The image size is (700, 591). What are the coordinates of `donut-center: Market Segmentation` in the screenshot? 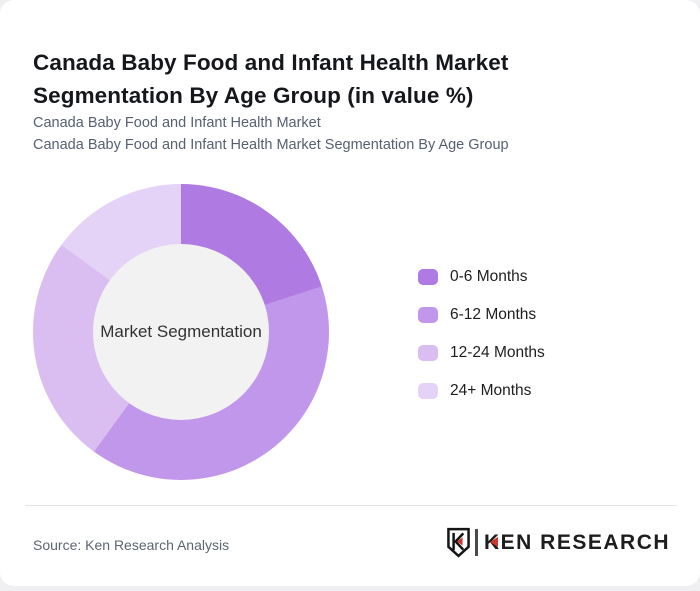 It's located at (181, 332).